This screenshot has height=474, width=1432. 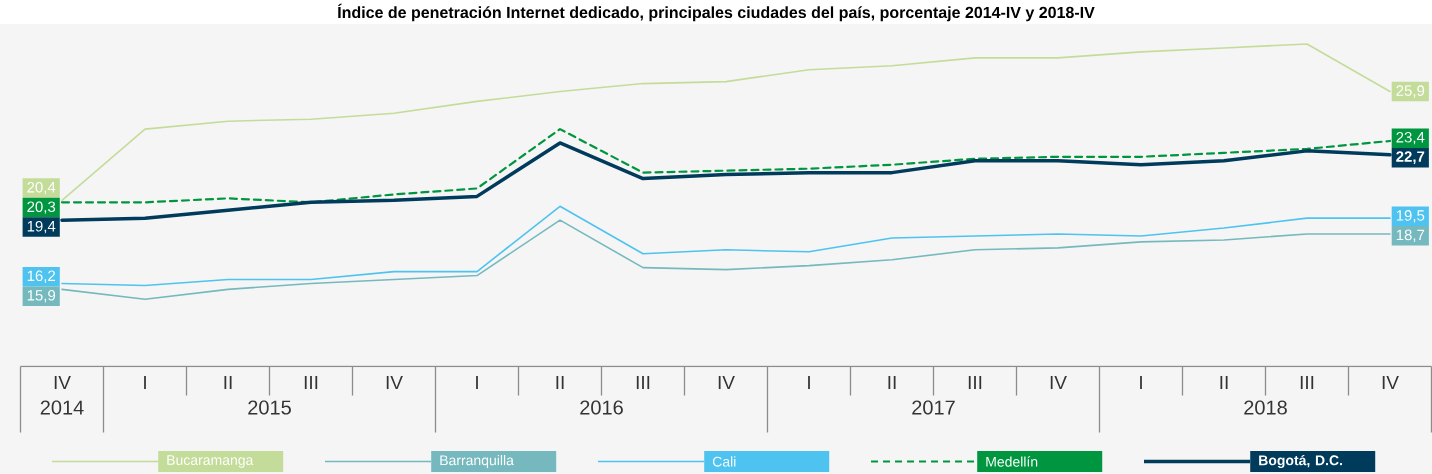 I want to click on text: Medellín, so click(x=1012, y=461).